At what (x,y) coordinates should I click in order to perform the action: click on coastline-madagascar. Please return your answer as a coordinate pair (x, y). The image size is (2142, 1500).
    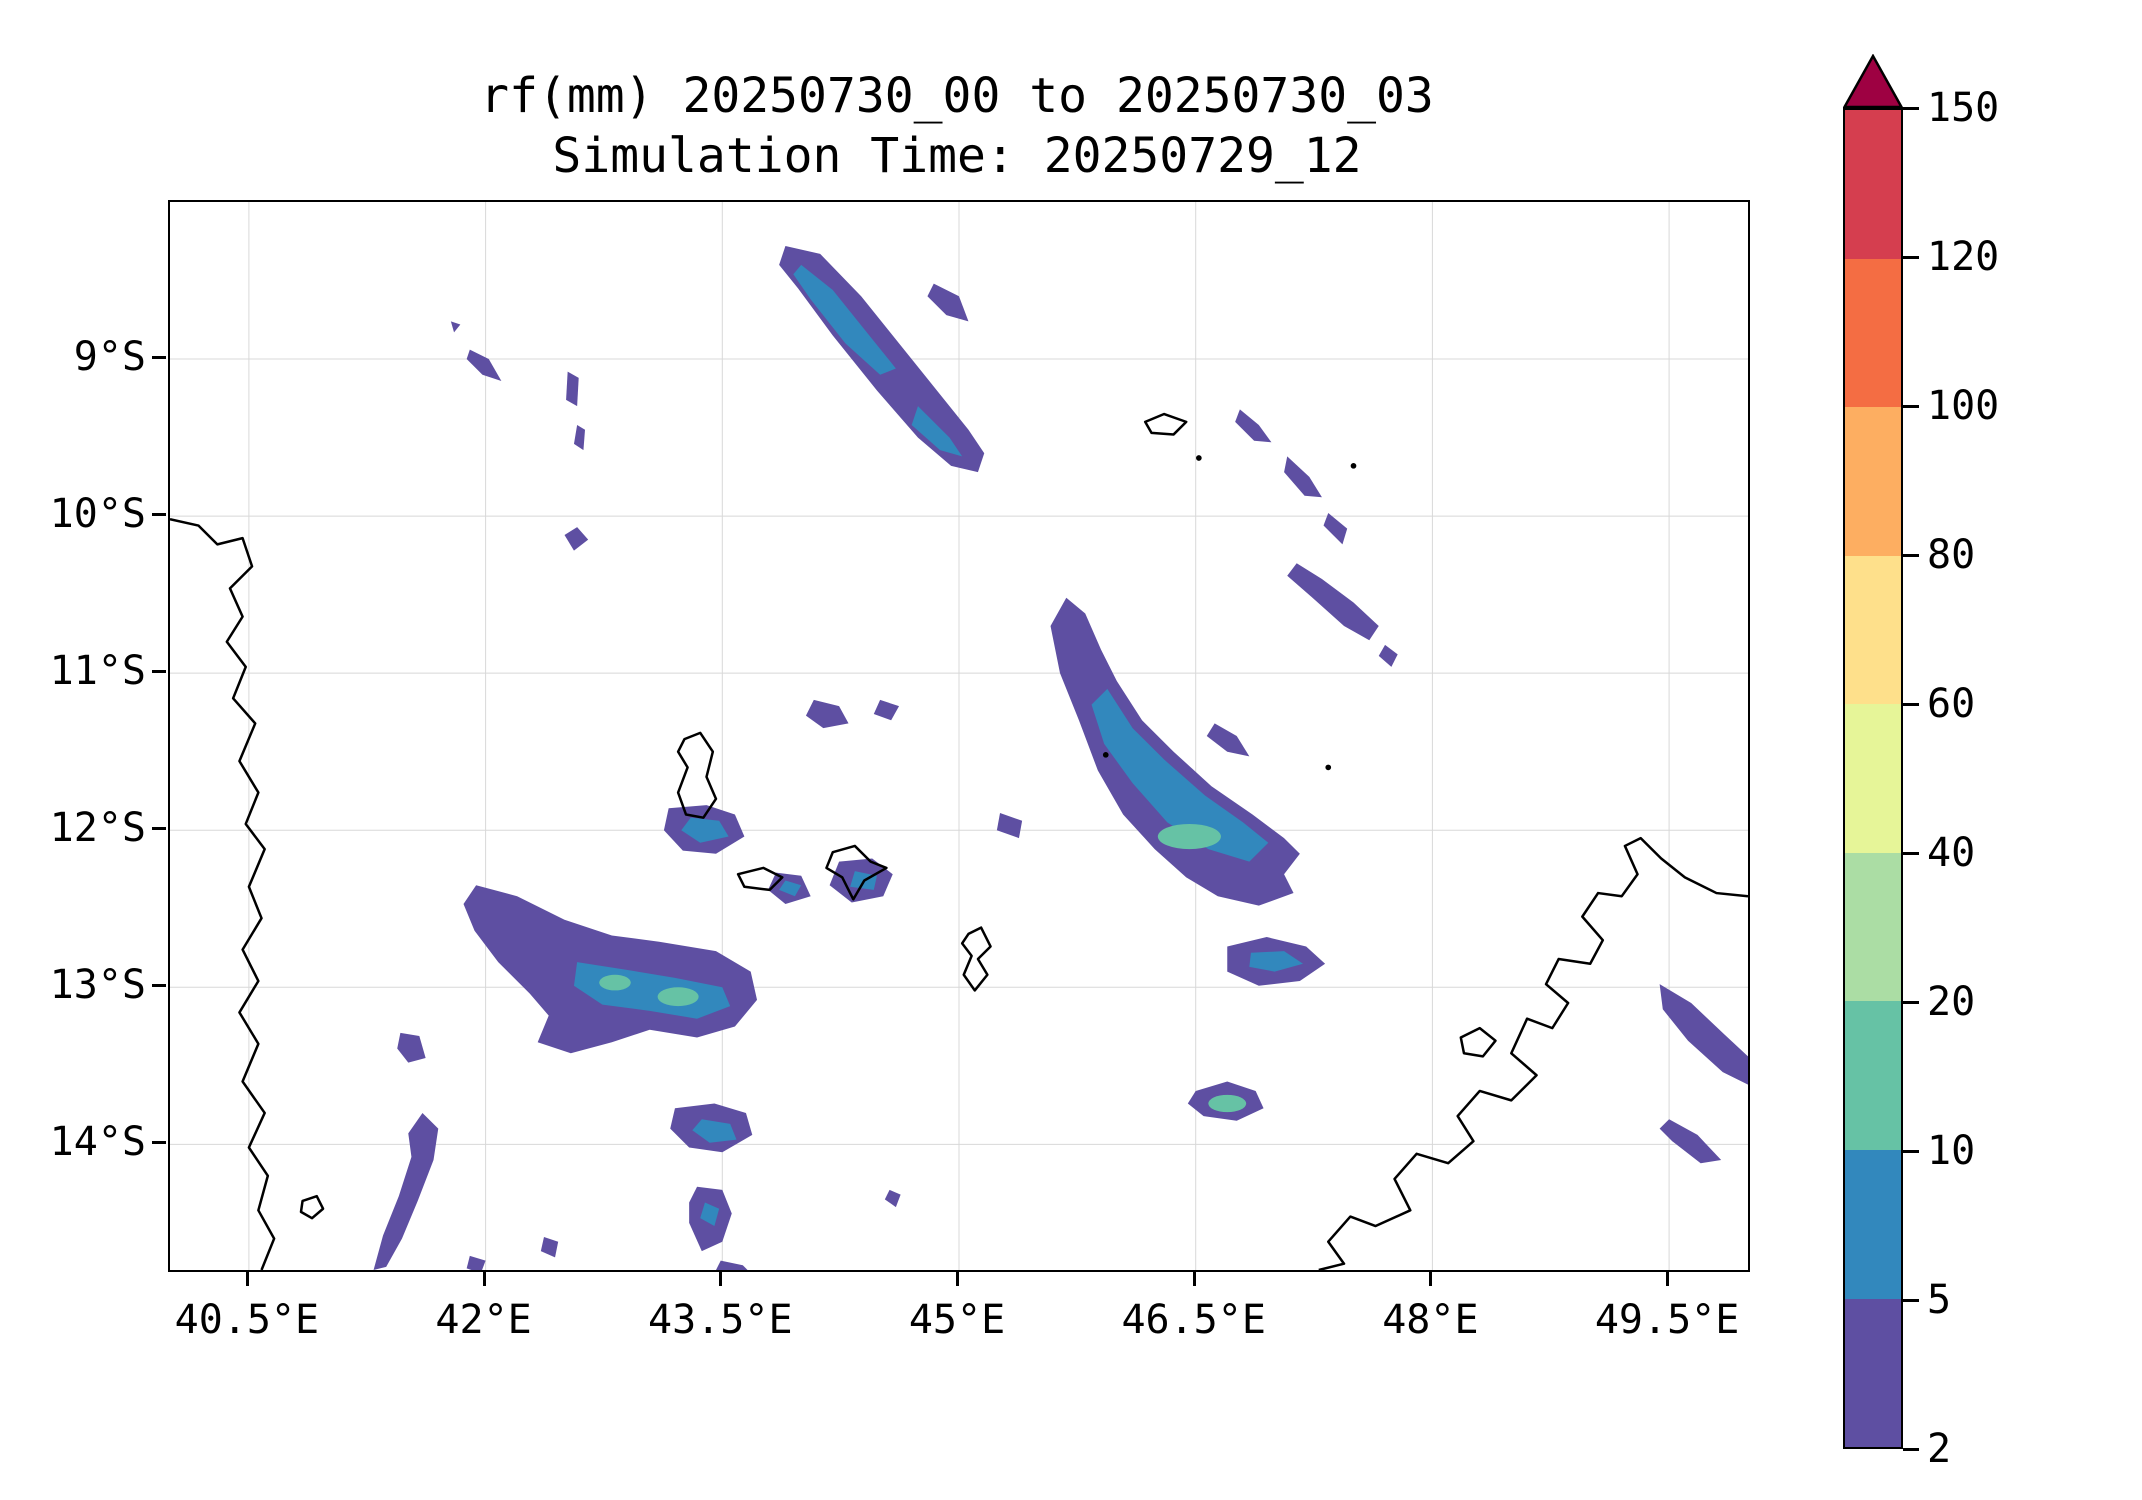
    Looking at the image, I should click on (1533, 1054).